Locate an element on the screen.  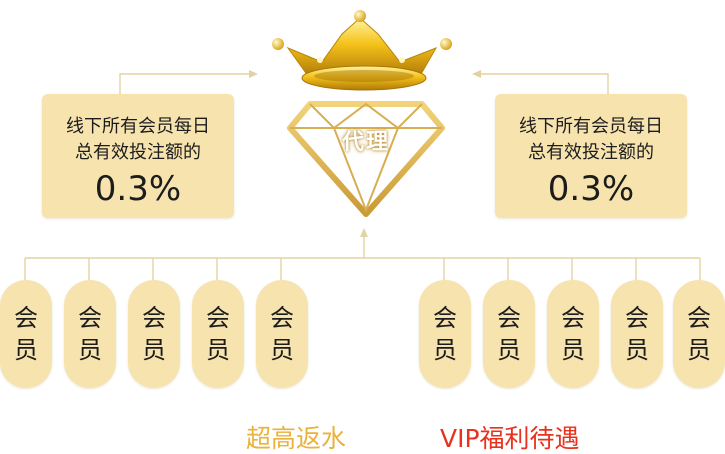
diamond-icon is located at coordinates (366, 159).